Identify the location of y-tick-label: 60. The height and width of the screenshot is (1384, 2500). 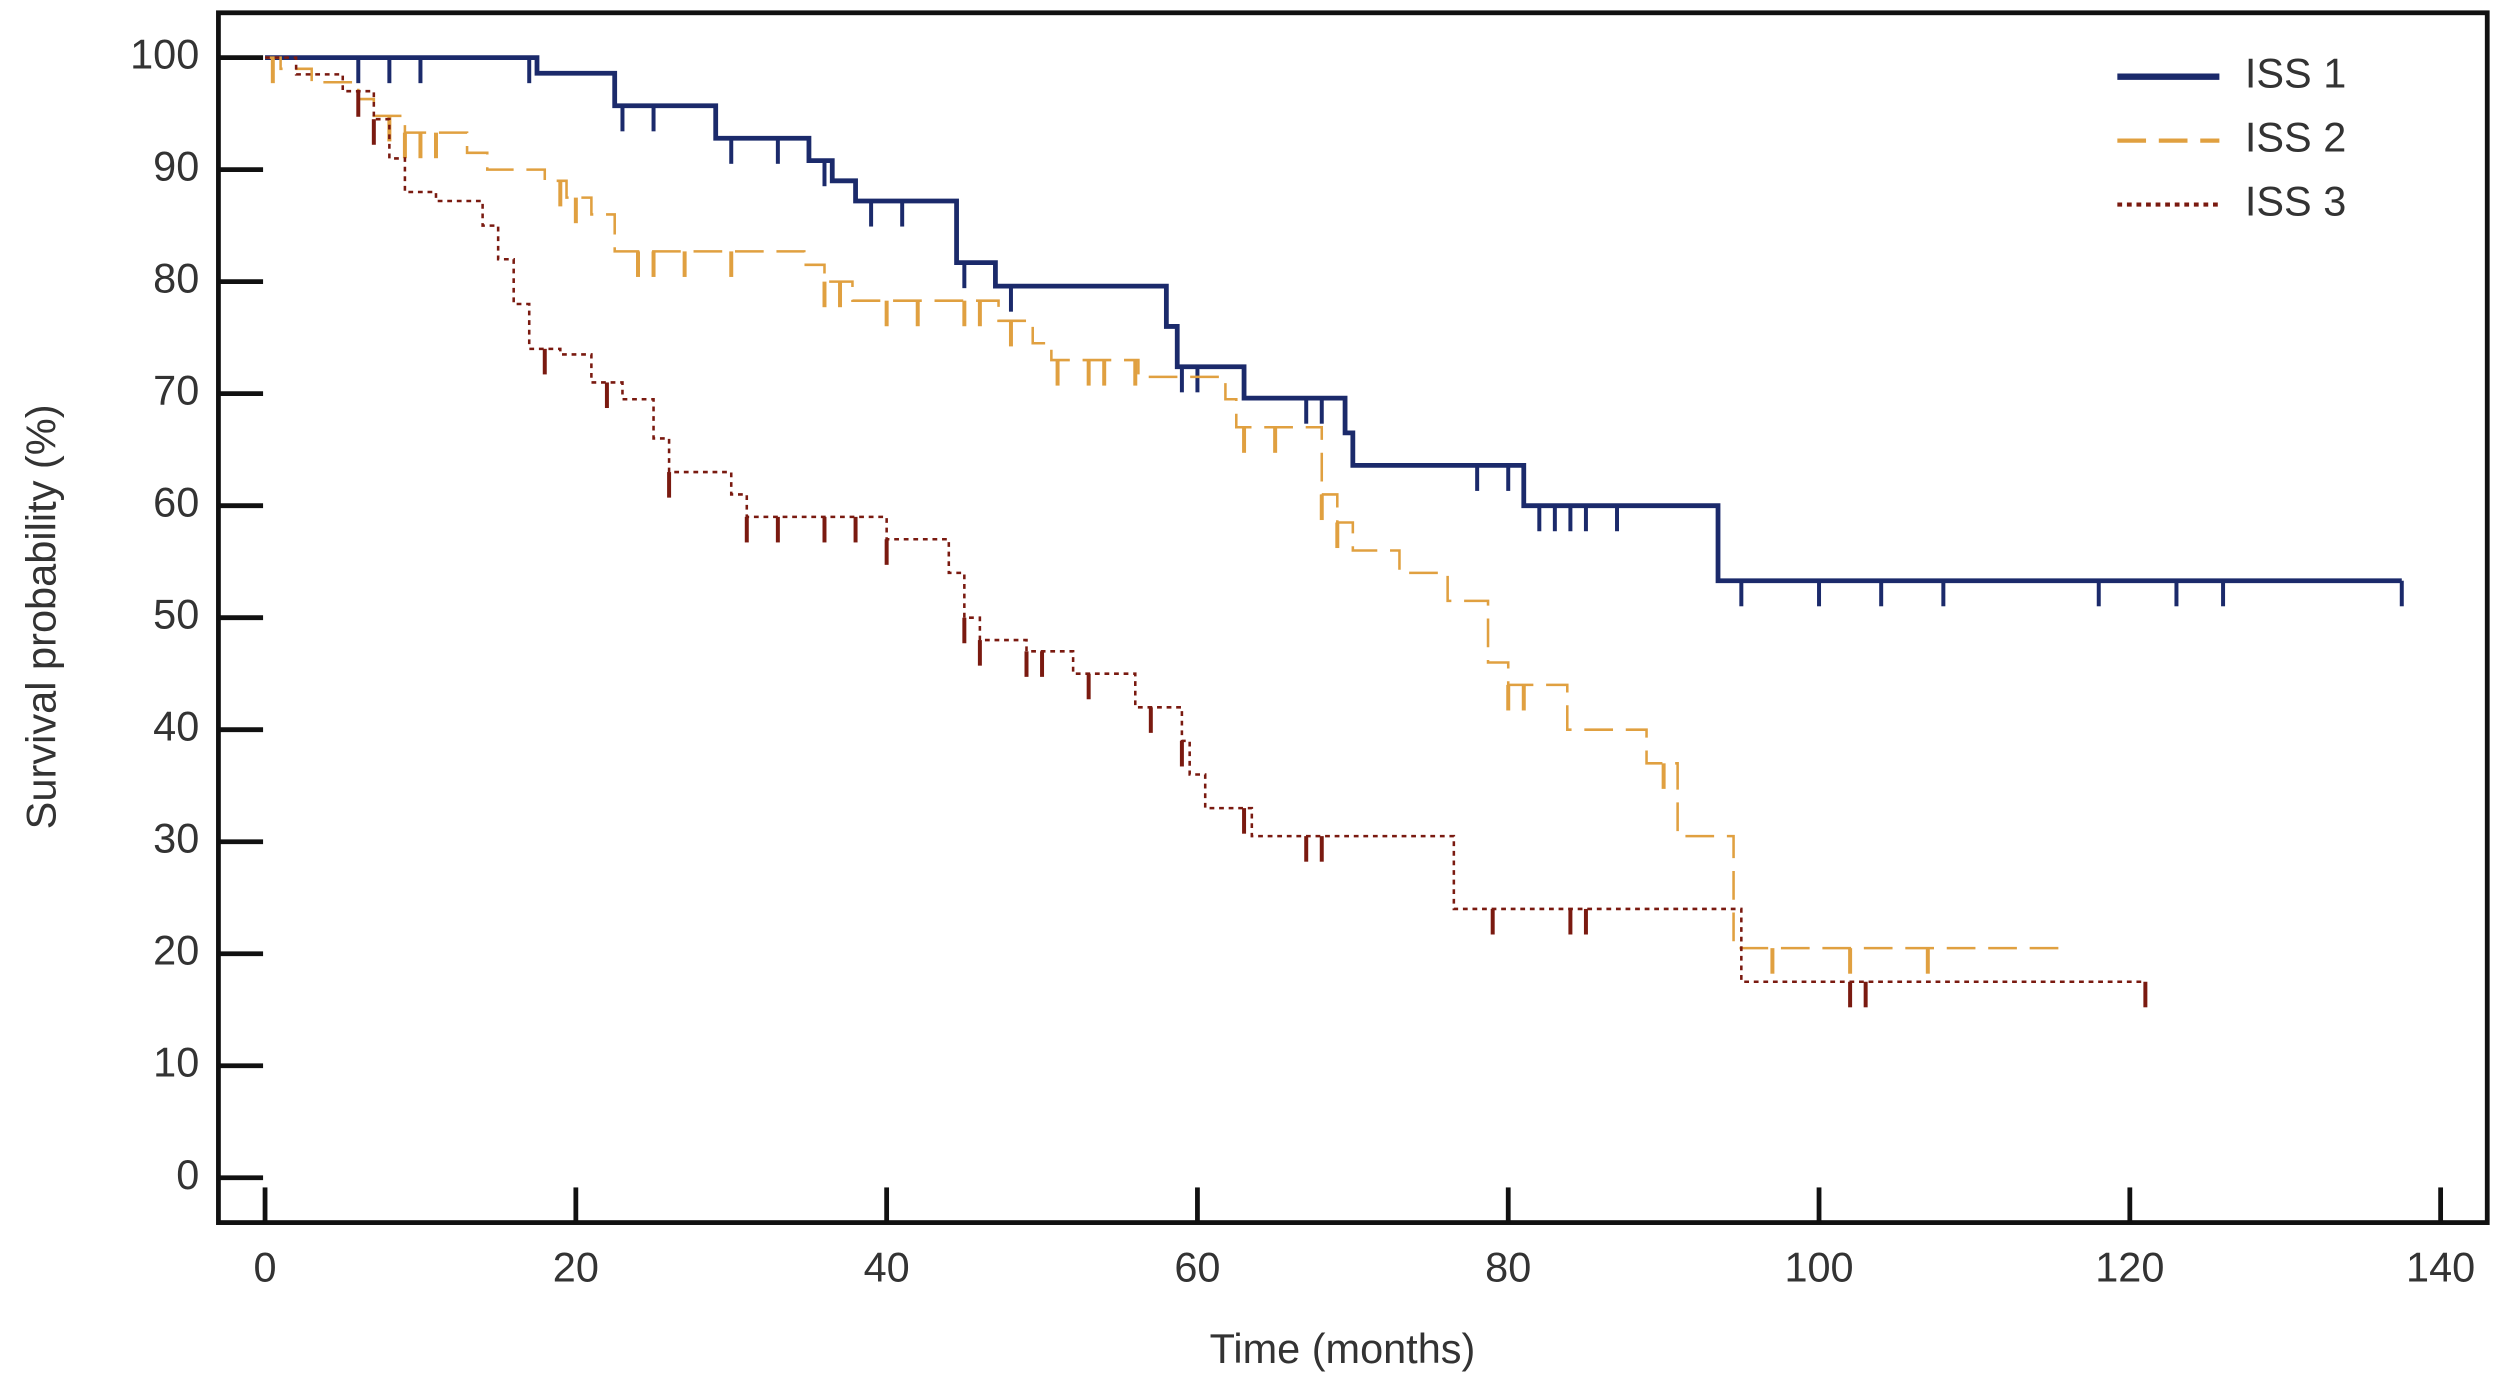
(176, 502).